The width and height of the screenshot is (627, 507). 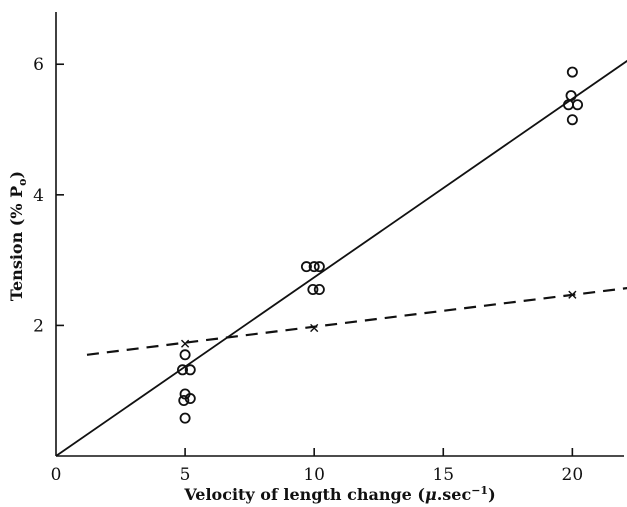 I want to click on x-tick-label: 5, so click(x=185, y=475).